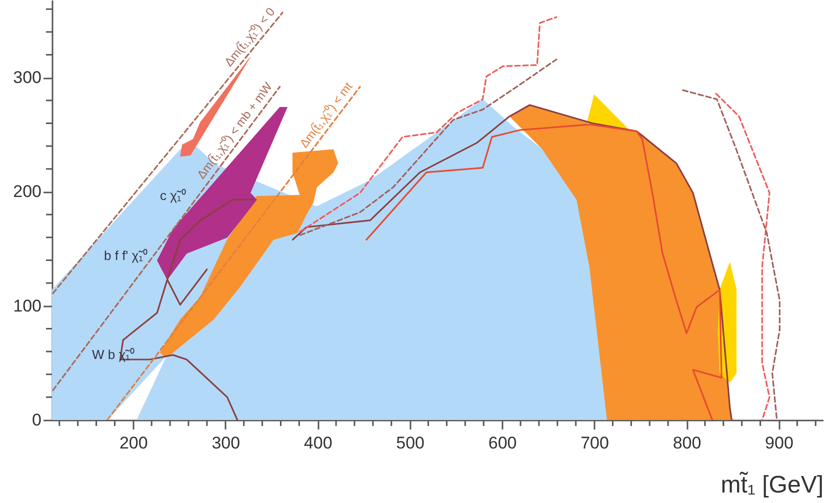 The width and height of the screenshot is (831, 503). I want to click on x-tick-label: 200, so click(133, 443).